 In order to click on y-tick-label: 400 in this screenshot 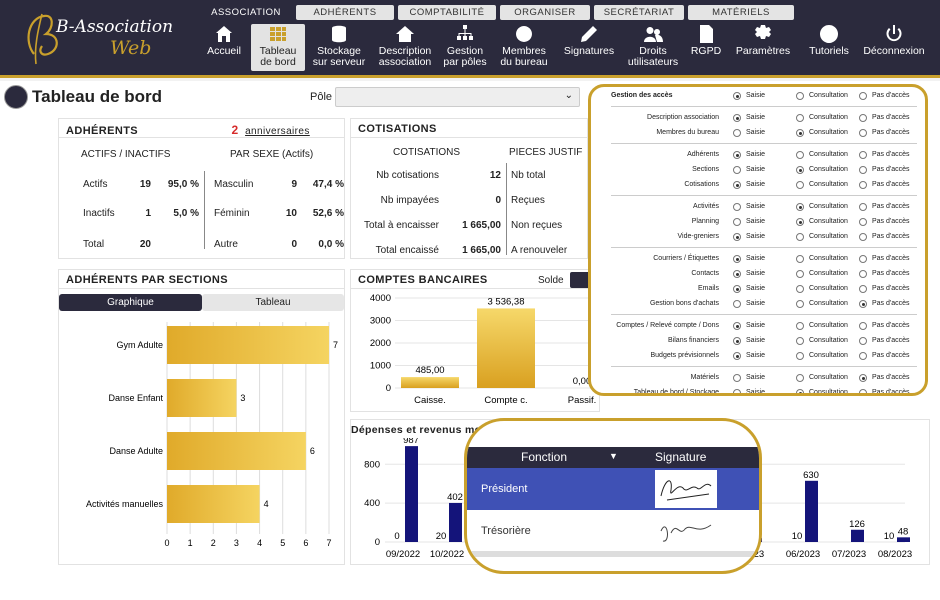, I will do `click(372, 503)`.